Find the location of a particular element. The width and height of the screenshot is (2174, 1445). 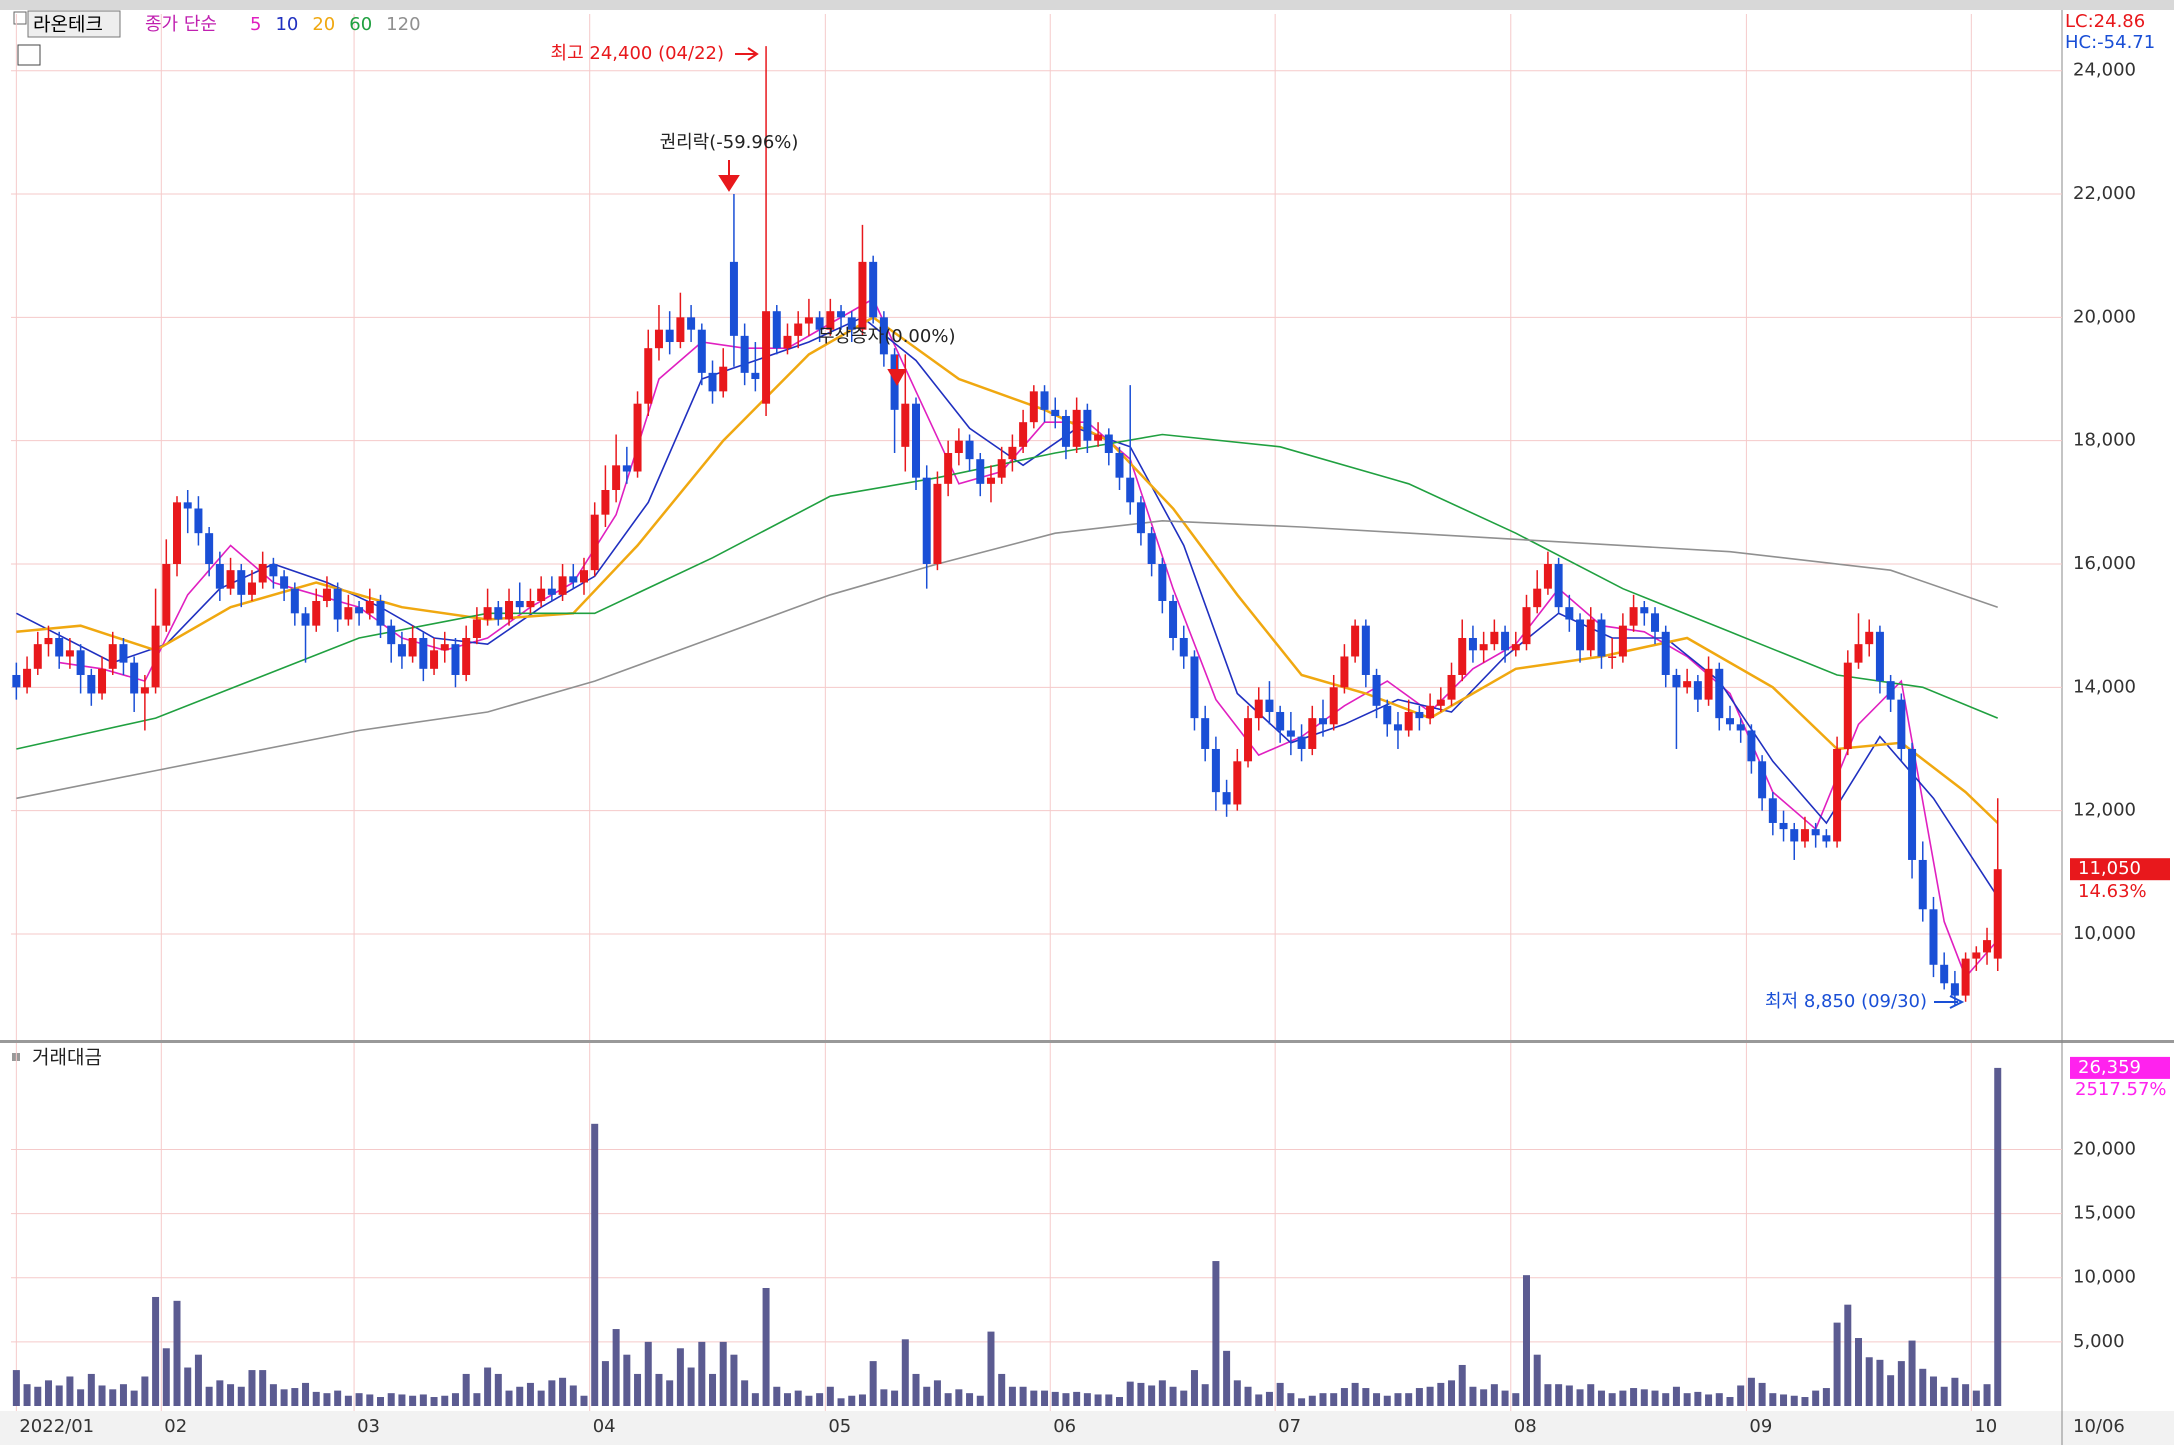

legend-entry: 120 is located at coordinates (403, 24).